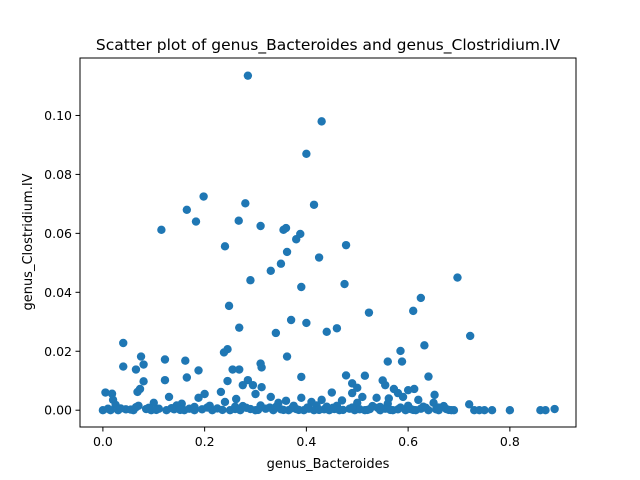  I want to click on y-tick-label: 0.02, so click(58, 351).